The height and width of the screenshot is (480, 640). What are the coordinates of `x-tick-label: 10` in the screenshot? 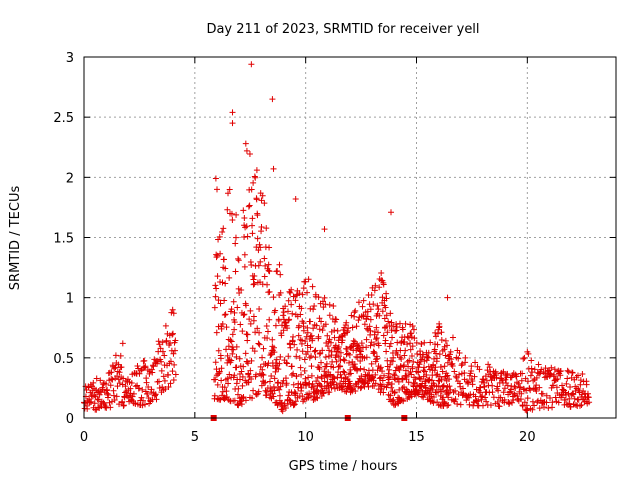 It's located at (305, 437).